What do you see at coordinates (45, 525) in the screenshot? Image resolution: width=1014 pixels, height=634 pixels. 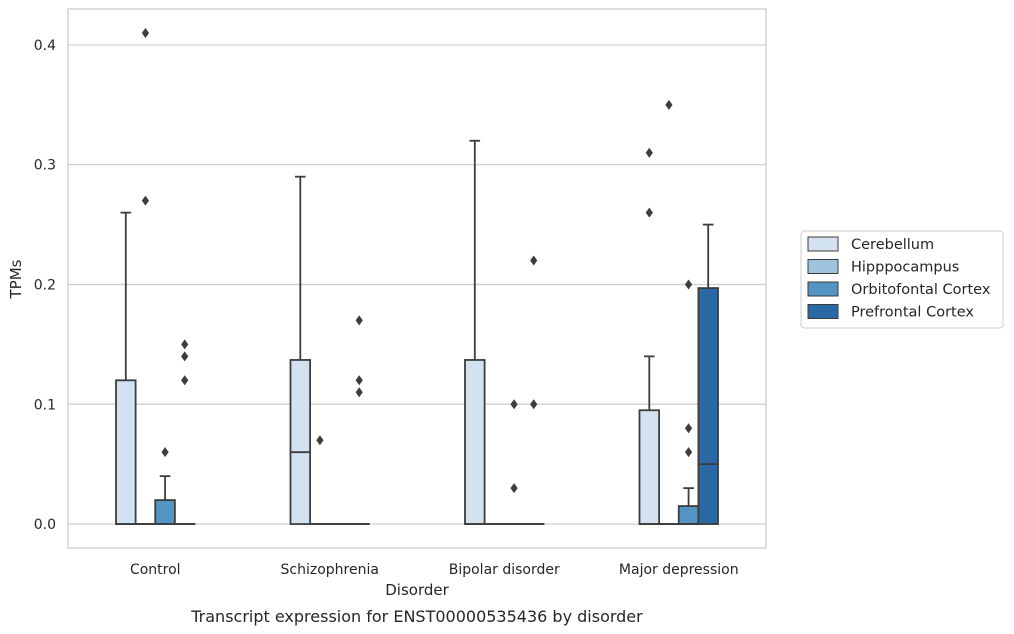 I see `y-tick-label: 0.0` at bounding box center [45, 525].